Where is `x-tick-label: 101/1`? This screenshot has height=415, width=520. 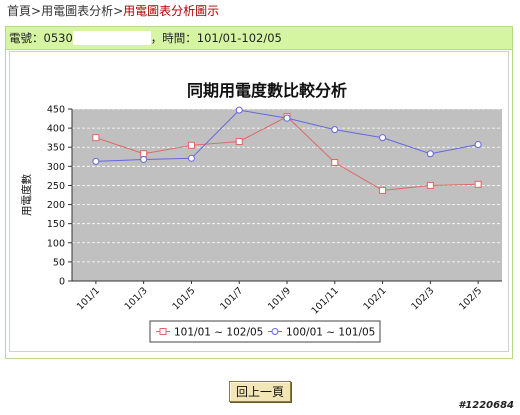
x-tick-label: 101/1 is located at coordinates (88, 298).